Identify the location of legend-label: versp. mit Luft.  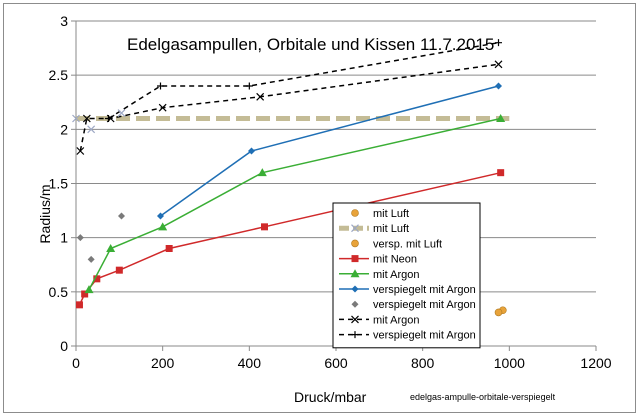
(407, 244).